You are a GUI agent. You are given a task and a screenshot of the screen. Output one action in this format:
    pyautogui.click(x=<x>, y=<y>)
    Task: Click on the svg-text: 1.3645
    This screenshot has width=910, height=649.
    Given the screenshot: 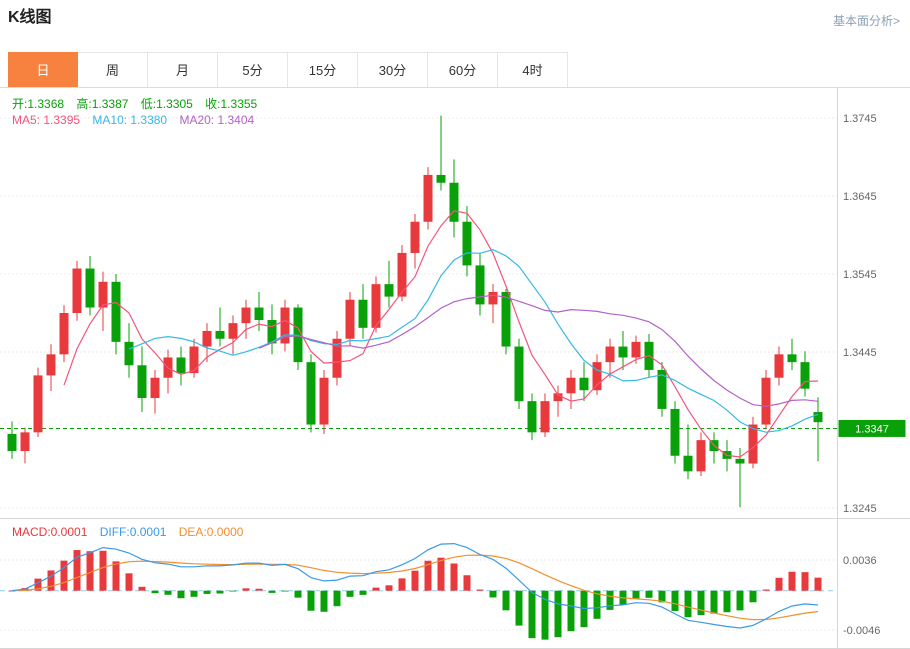 What is the action you would take?
    pyautogui.click(x=860, y=197)
    